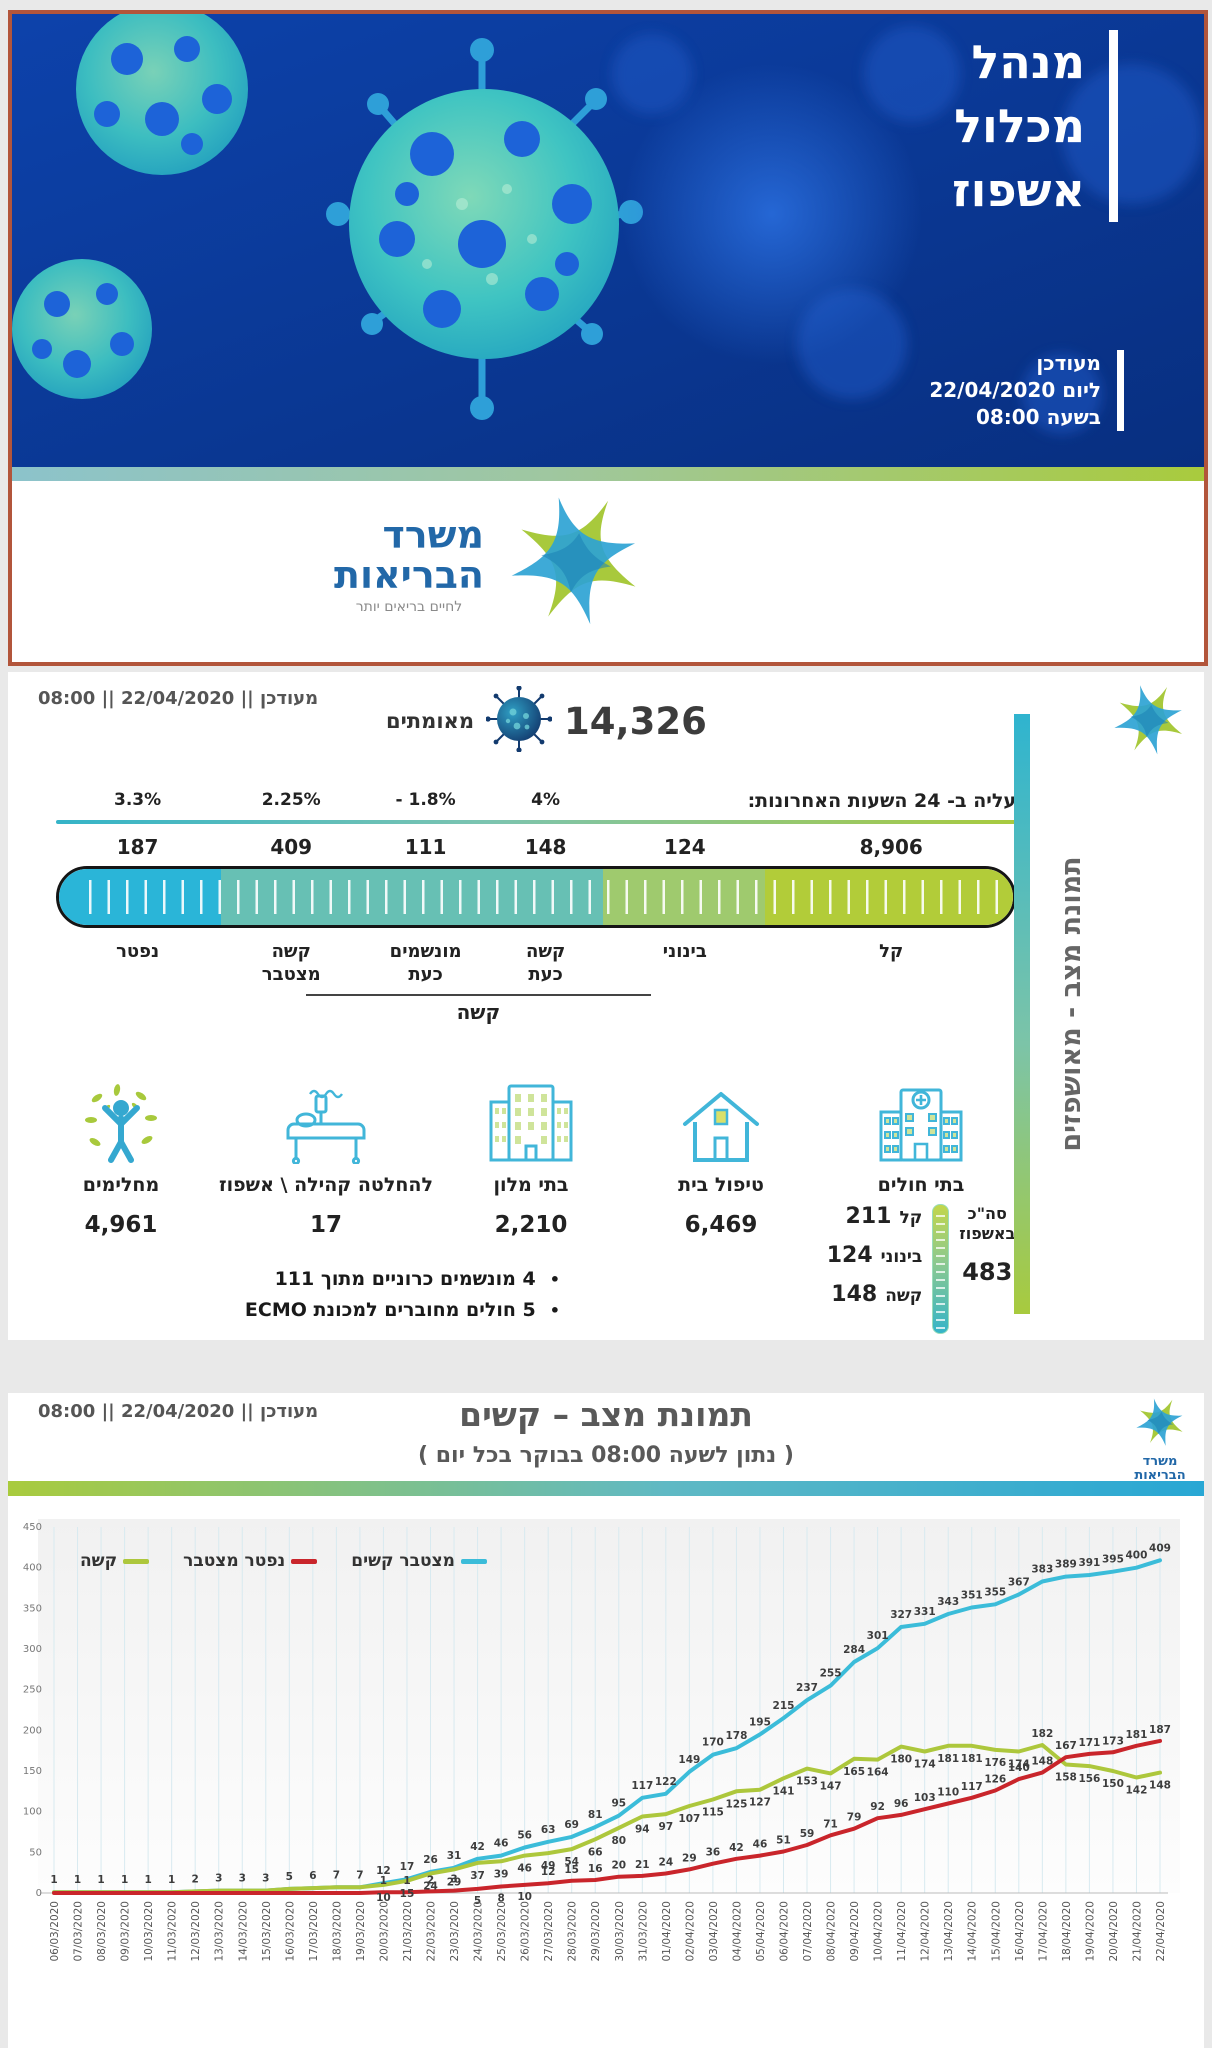 This screenshot has width=1212, height=2048. I want to click on svg-text: 389, so click(1066, 1565).